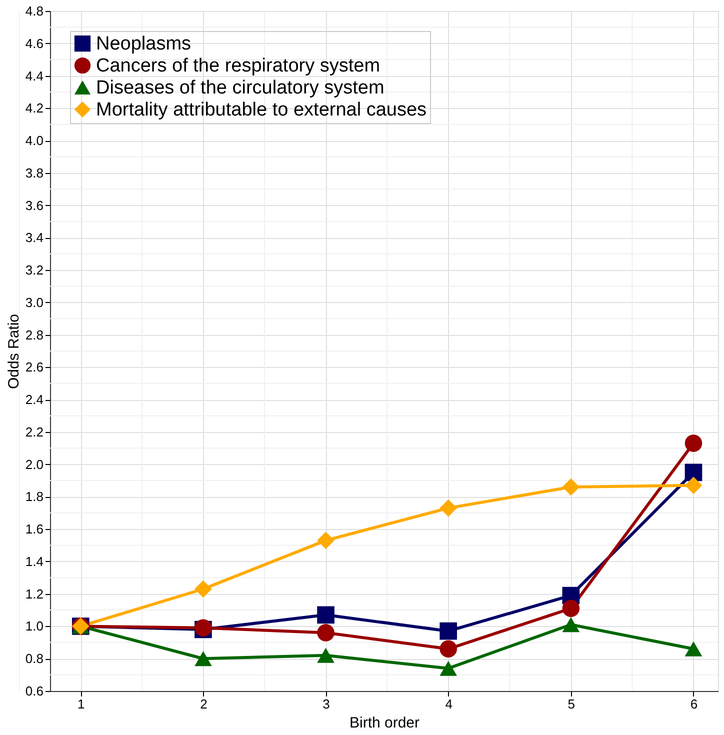  Describe the element at coordinates (572, 704) in the screenshot. I see `x-tick-label: 5` at that location.